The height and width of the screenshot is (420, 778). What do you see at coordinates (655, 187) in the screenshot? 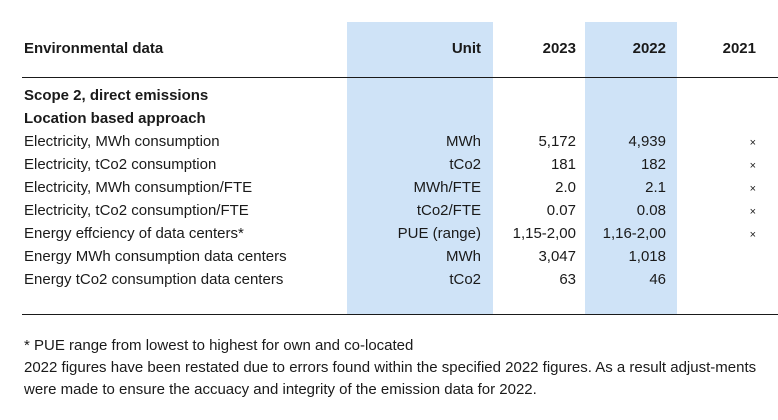
I see `row-2022: 2.1` at bounding box center [655, 187].